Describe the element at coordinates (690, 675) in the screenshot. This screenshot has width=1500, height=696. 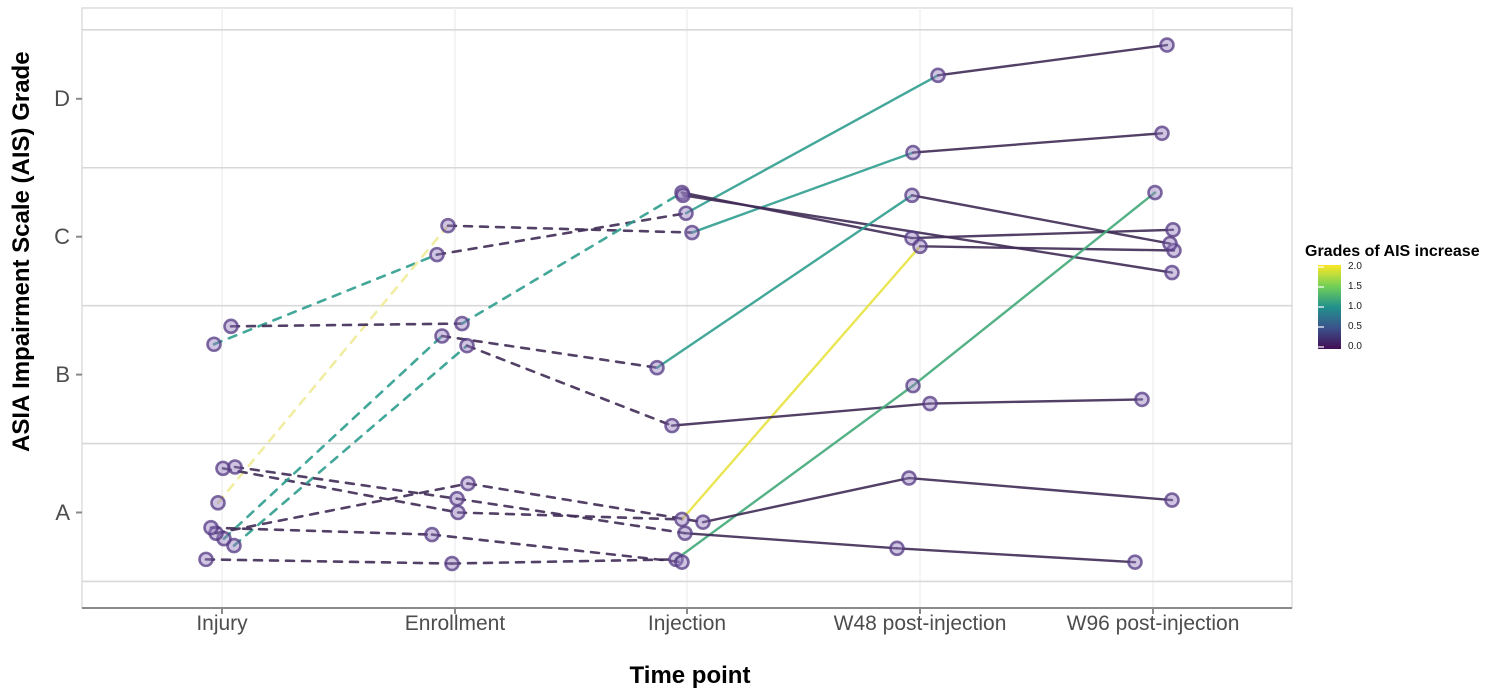
I see `x-axis-title: Time point` at that location.